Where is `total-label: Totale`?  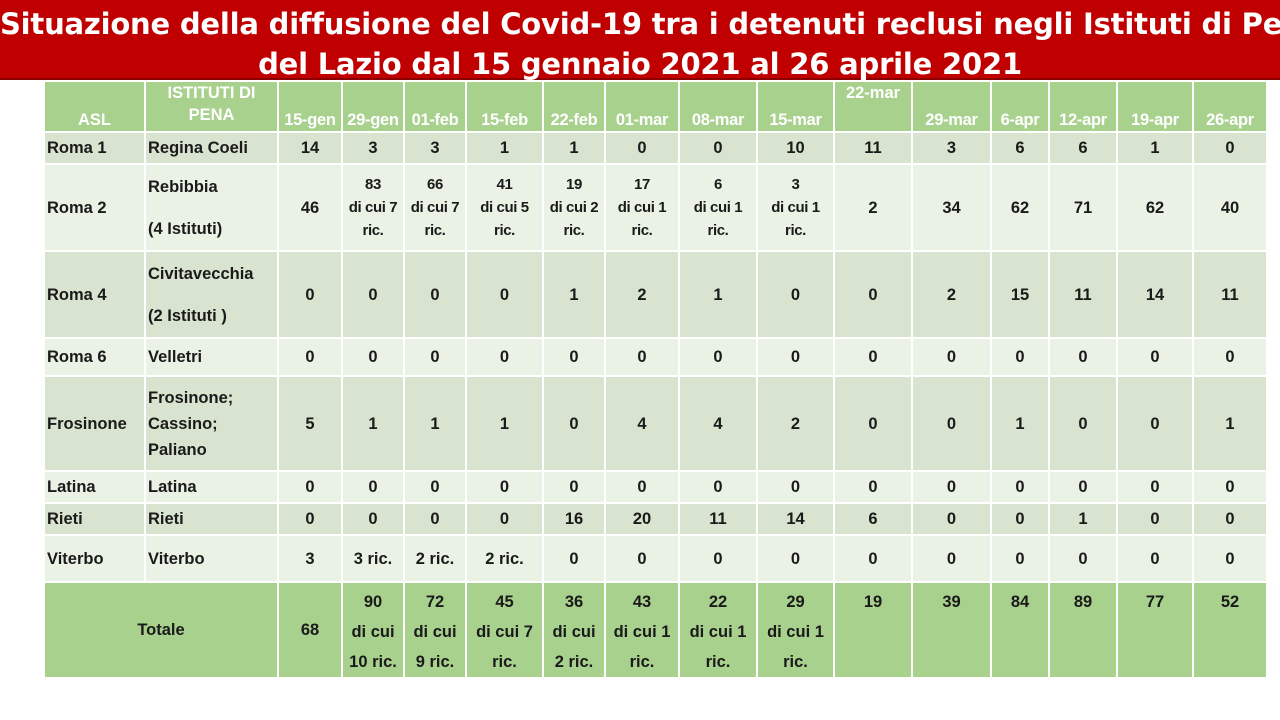
total-label: Totale is located at coordinates (161, 630).